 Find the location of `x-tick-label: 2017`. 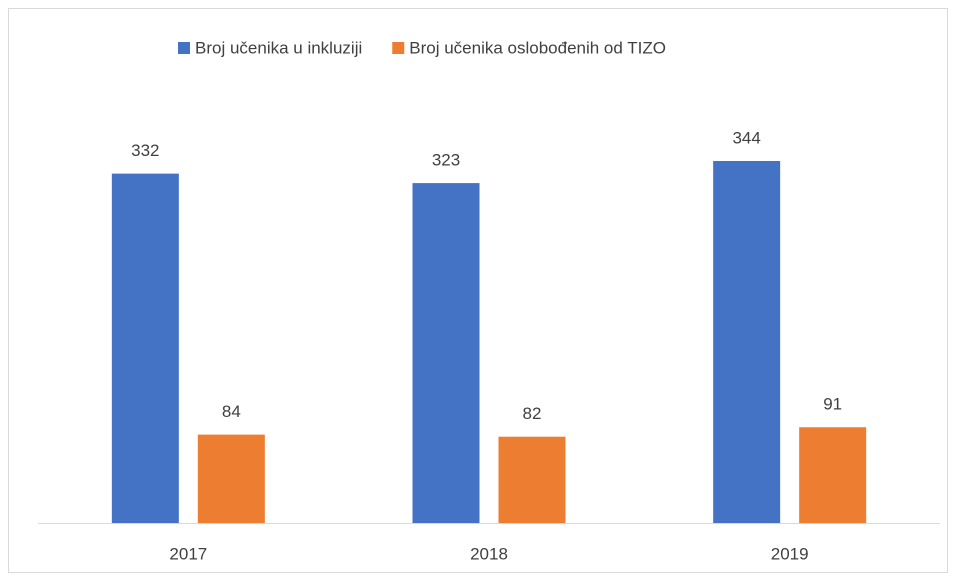

x-tick-label: 2017 is located at coordinates (188, 553).